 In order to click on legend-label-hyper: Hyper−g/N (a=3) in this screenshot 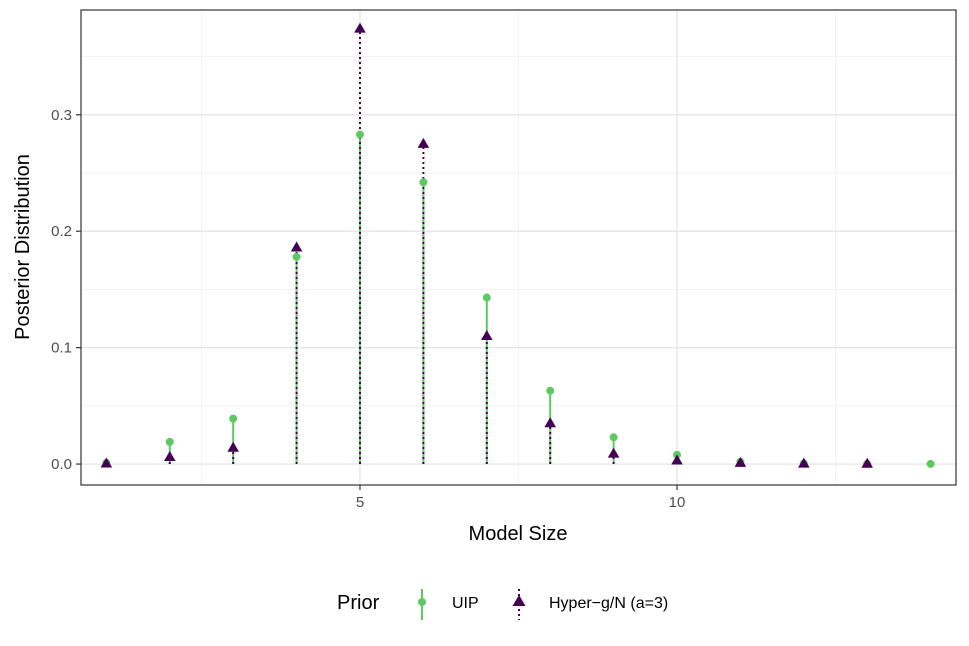, I will do `click(608, 603)`.